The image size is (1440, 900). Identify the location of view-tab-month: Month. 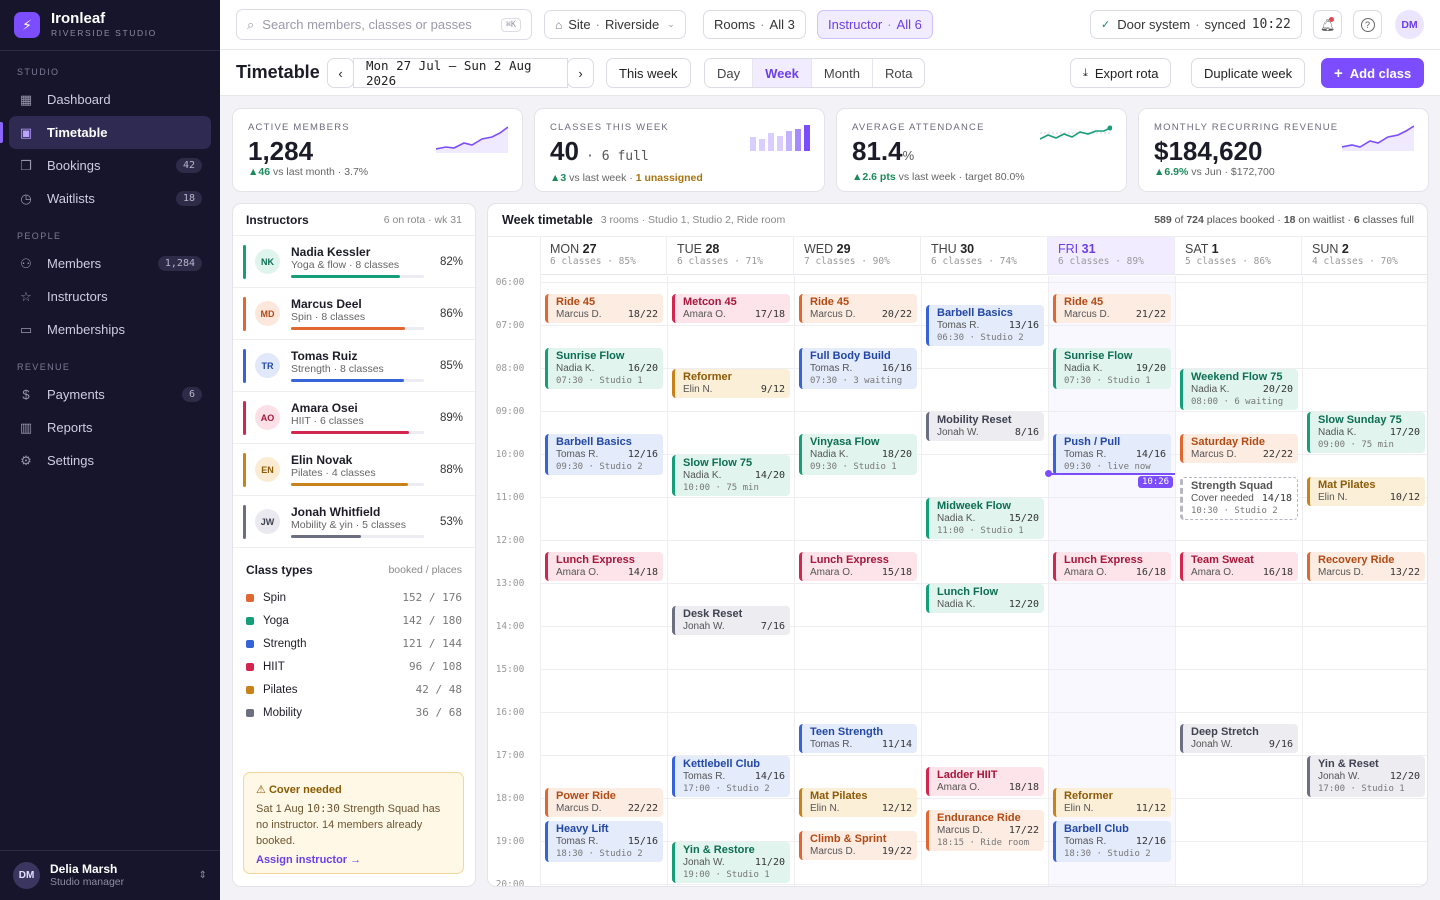
(842, 73).